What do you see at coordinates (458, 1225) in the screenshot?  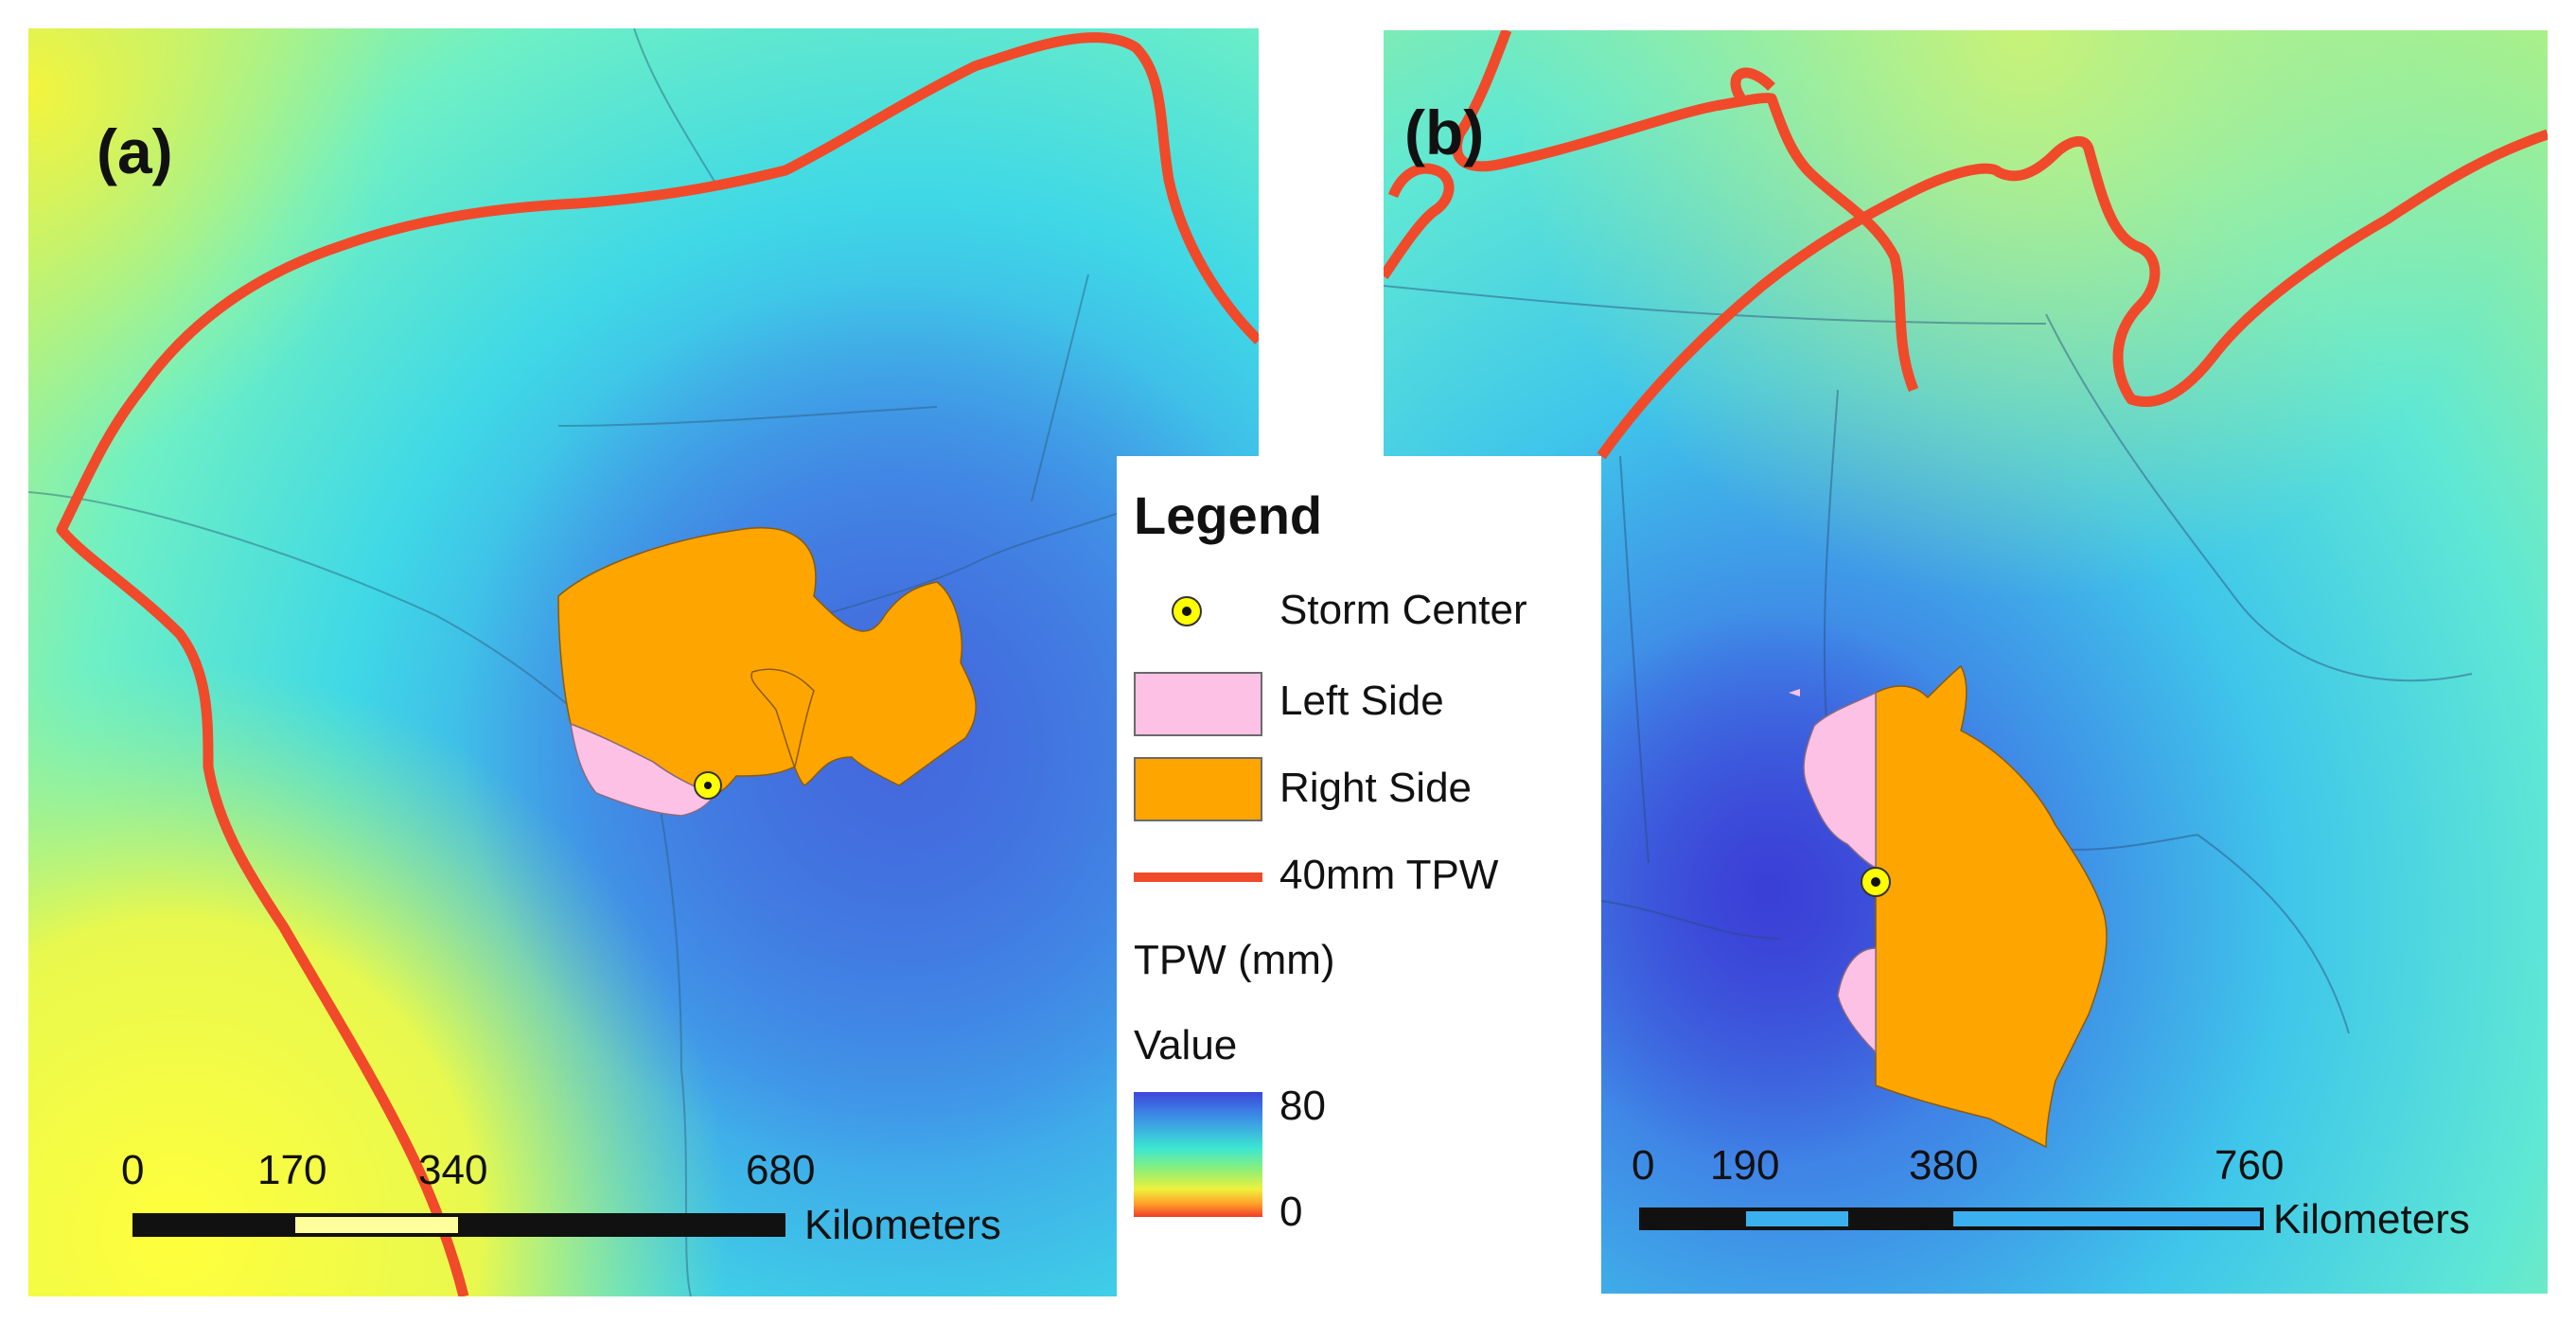 I see `scale-bar-a` at bounding box center [458, 1225].